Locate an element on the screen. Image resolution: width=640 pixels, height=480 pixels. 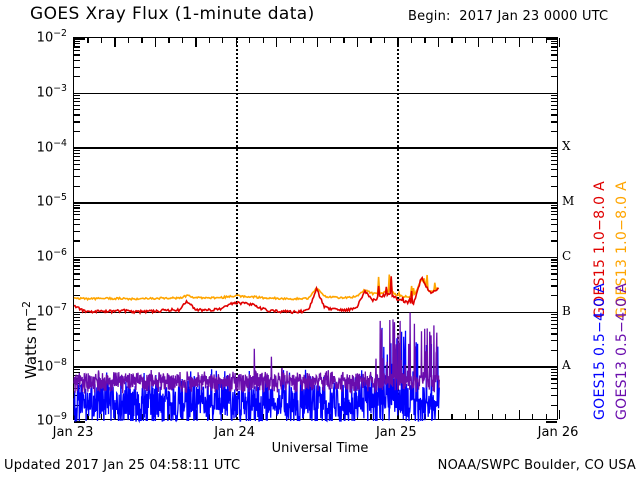
y-tick-label: 10⁻² is located at coordinates (51, 37).